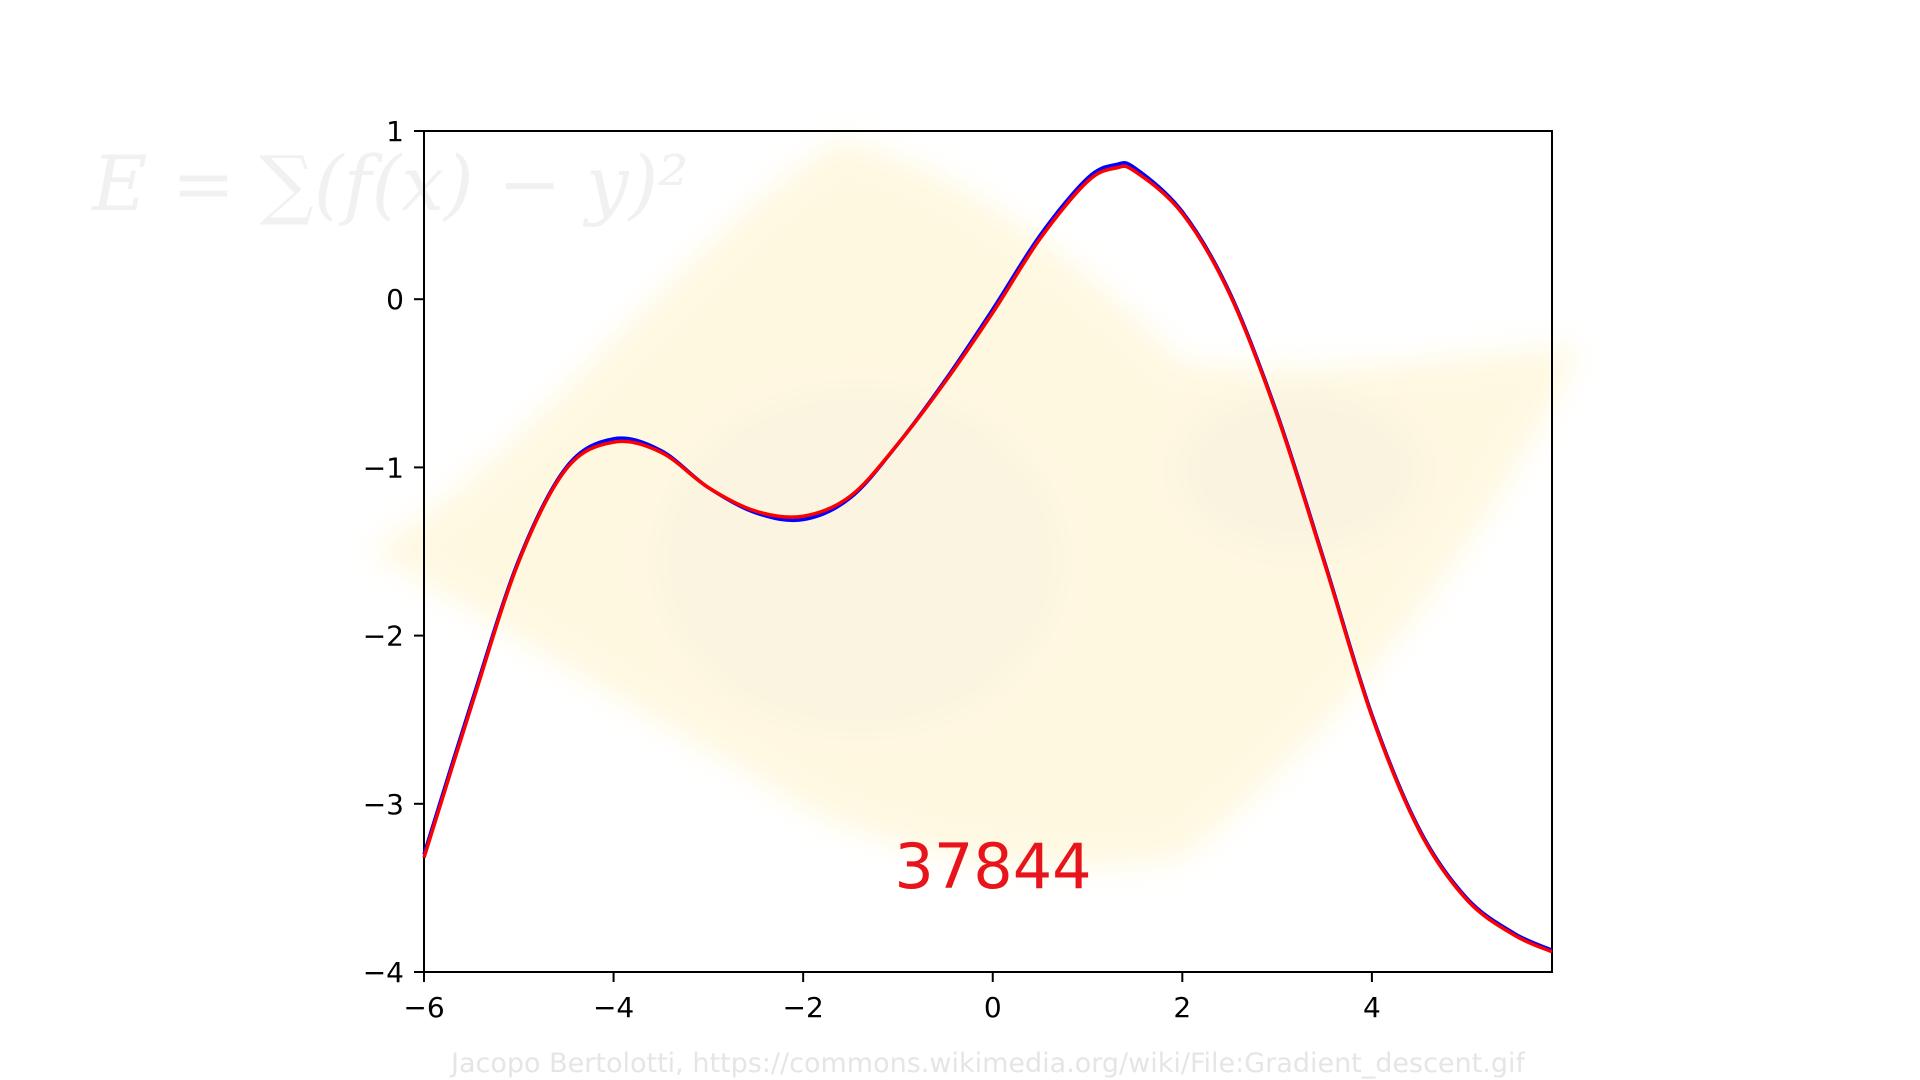 This screenshot has width=1920, height=1080. I want to click on x-tick-label: 4, so click(1372, 1007).